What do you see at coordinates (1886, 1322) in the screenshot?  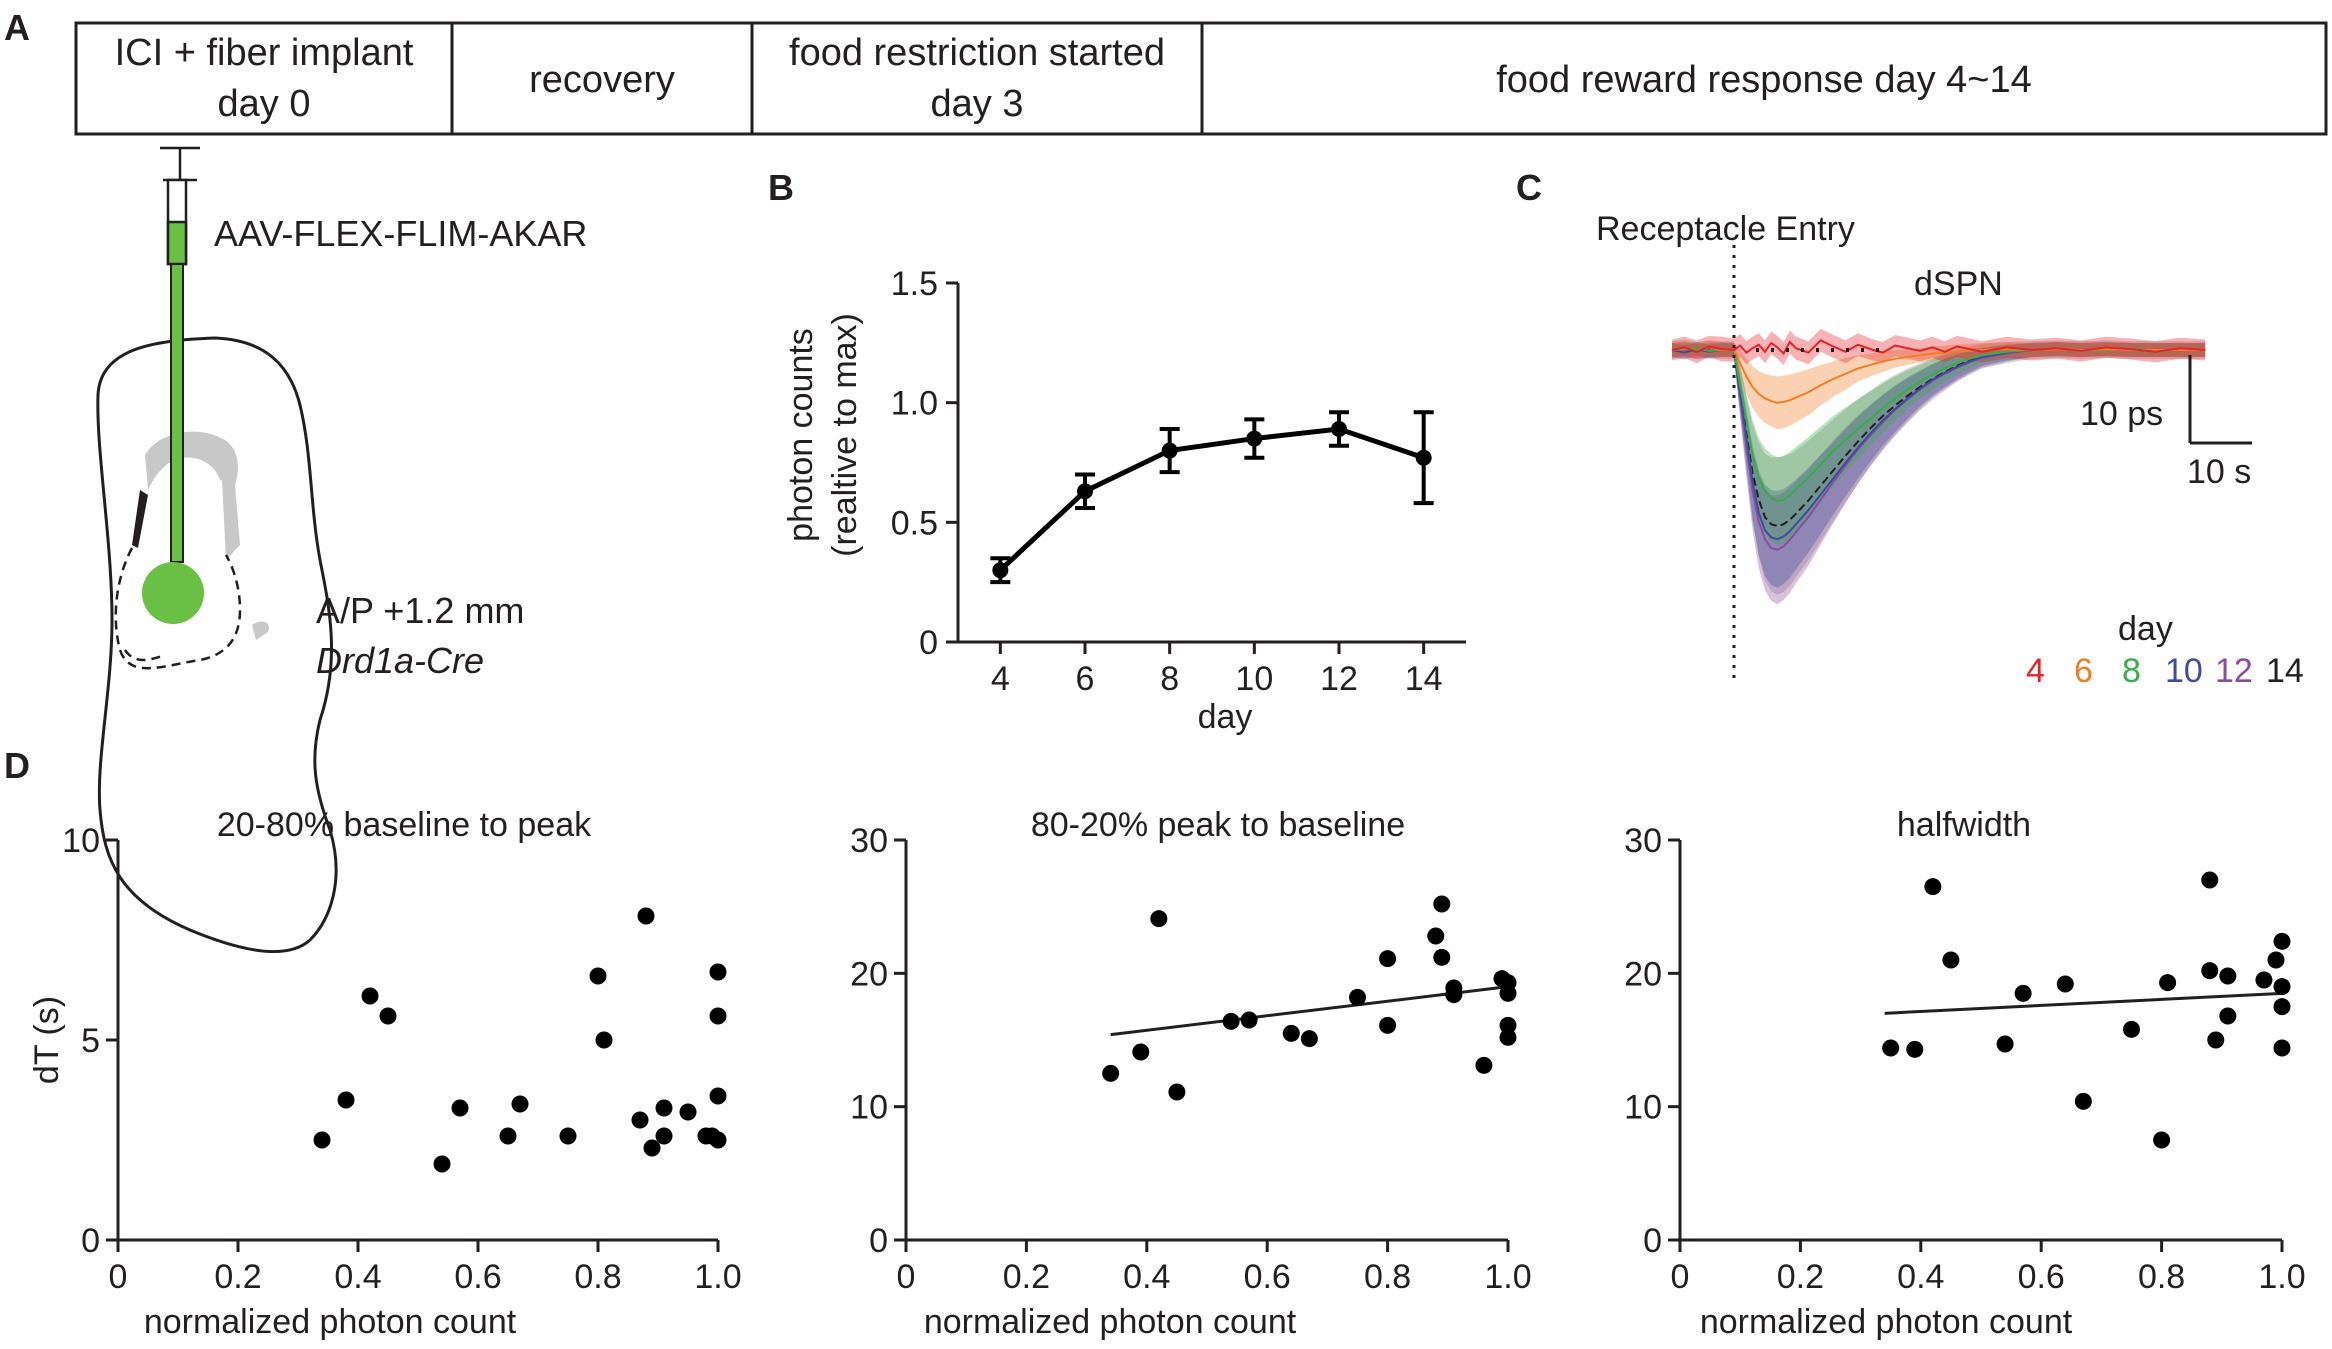 I see `chart-d3-xlabel: normalized photon count` at bounding box center [1886, 1322].